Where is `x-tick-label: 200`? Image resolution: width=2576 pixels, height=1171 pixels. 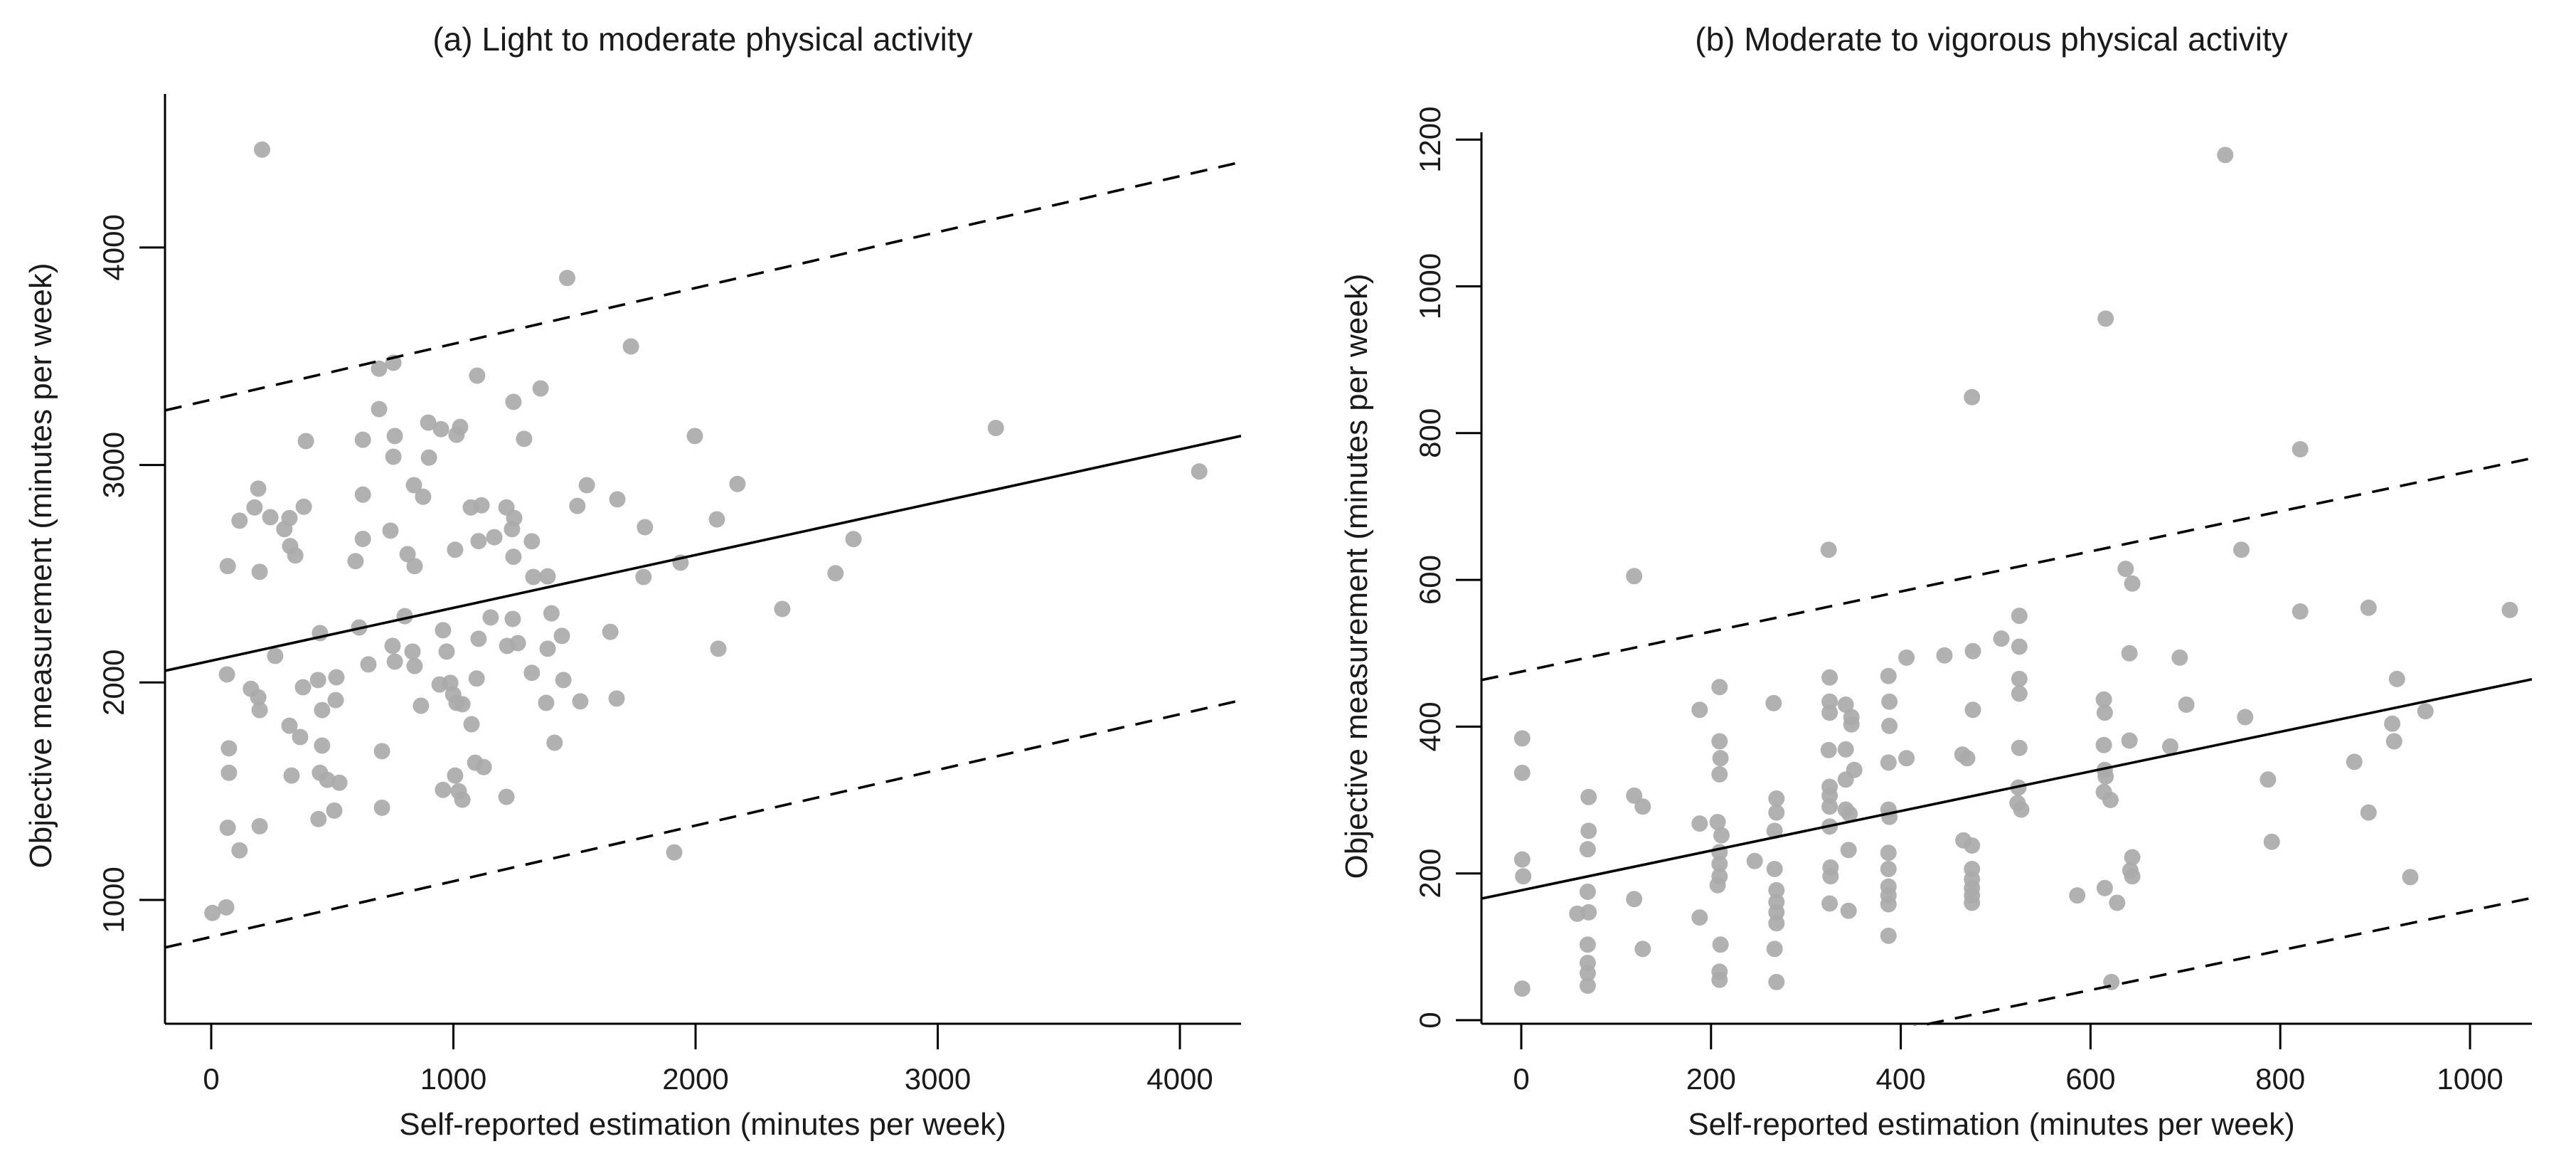
x-tick-label: 200 is located at coordinates (1711, 1079).